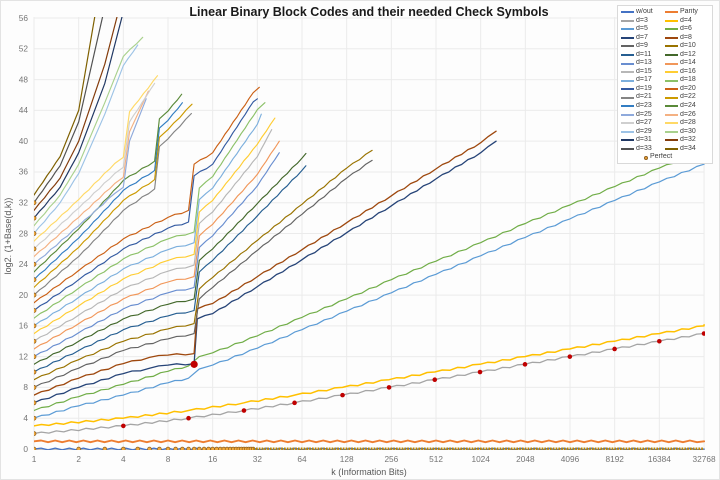 The height and width of the screenshot is (480, 720). What do you see at coordinates (643, 55) in the screenshot?
I see `legend-item-d11: d=11` at bounding box center [643, 55].